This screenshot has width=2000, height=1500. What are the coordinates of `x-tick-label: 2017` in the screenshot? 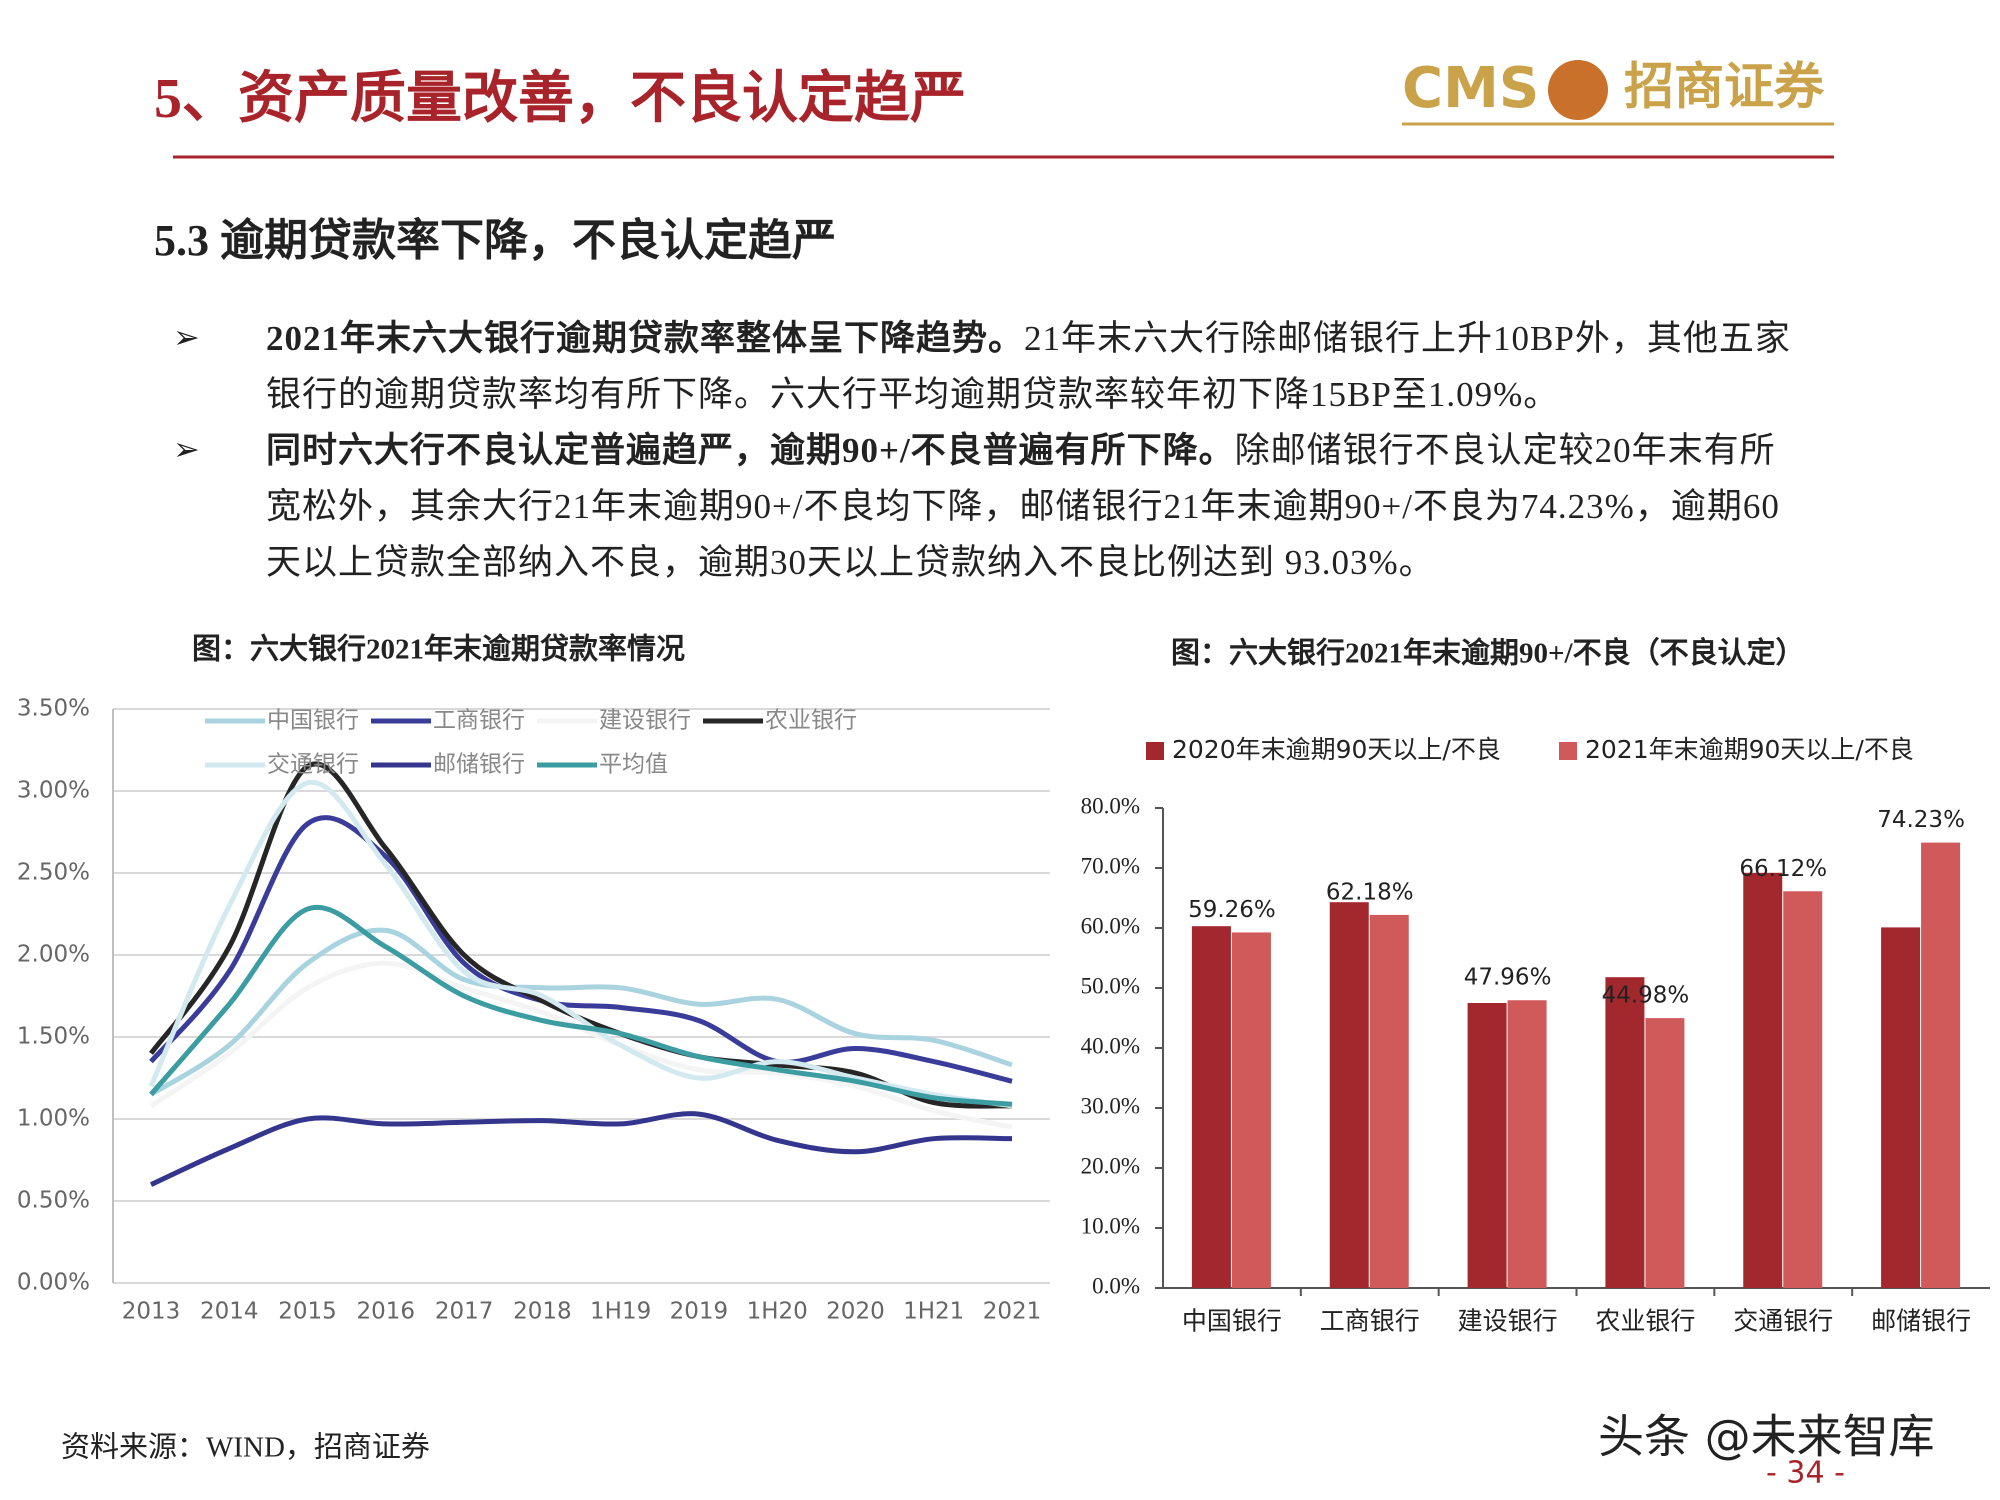 It's located at (464, 1312).